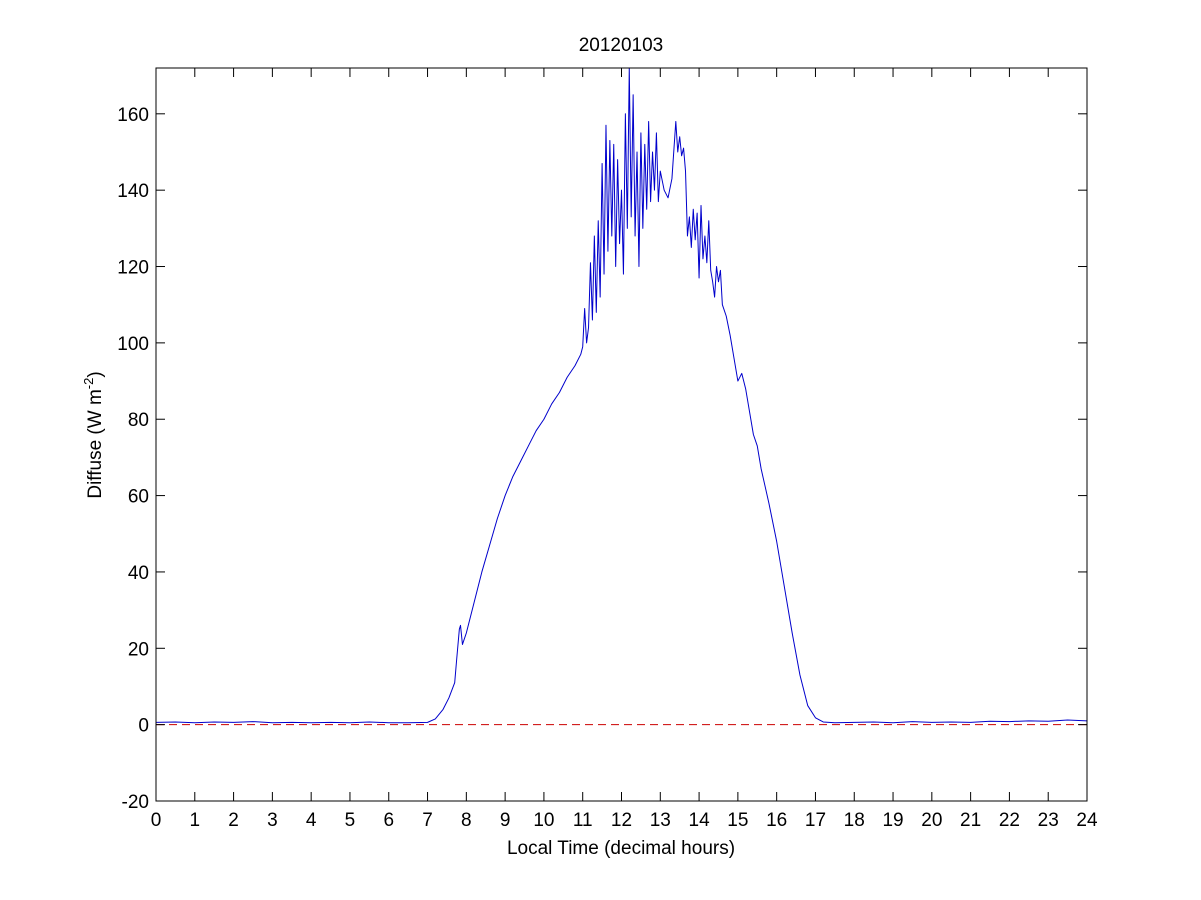 The height and width of the screenshot is (900, 1201). I want to click on x-tick-label: 8, so click(466, 820).